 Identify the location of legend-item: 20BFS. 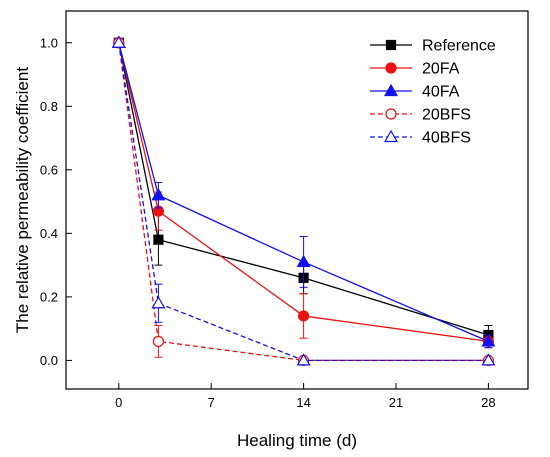
(420, 115).